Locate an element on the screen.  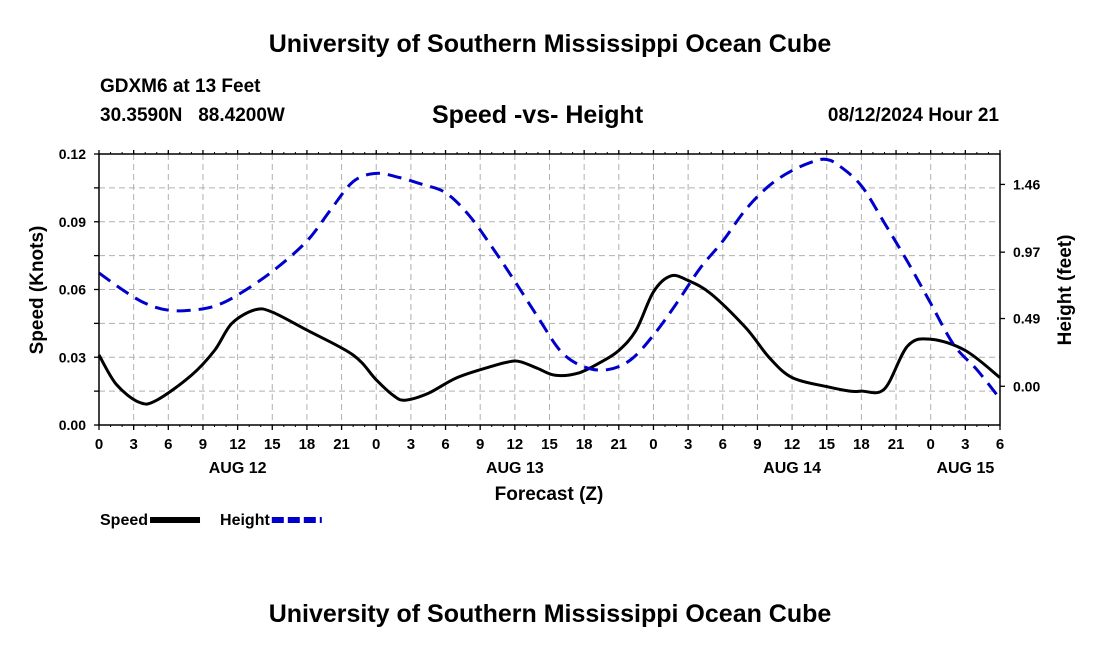
legend: Speed Height is located at coordinates (211, 520).